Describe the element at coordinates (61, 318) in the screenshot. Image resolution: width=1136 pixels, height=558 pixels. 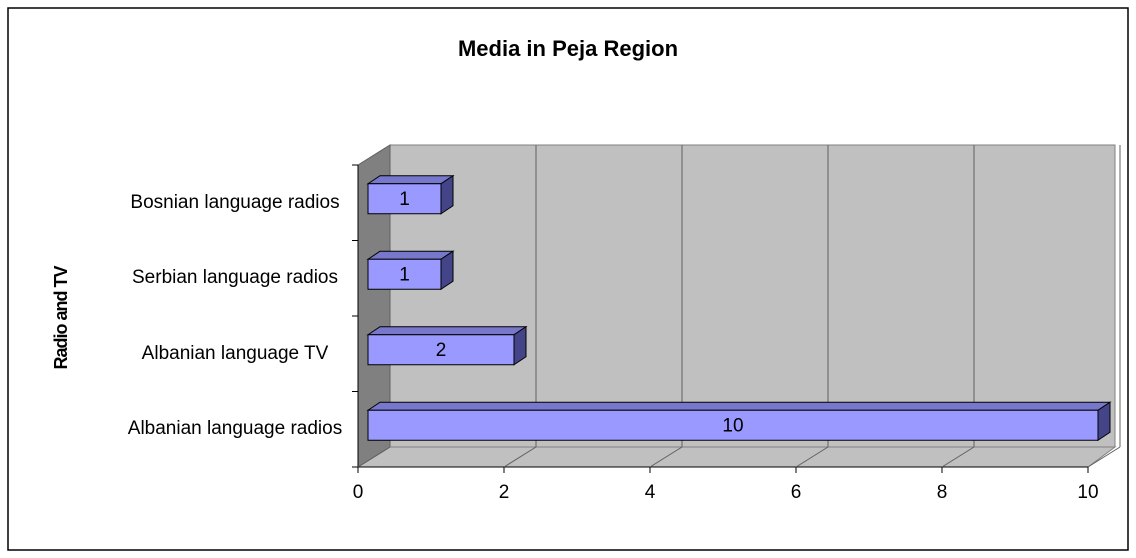
I see `y-axis-label: Radio and TV` at that location.